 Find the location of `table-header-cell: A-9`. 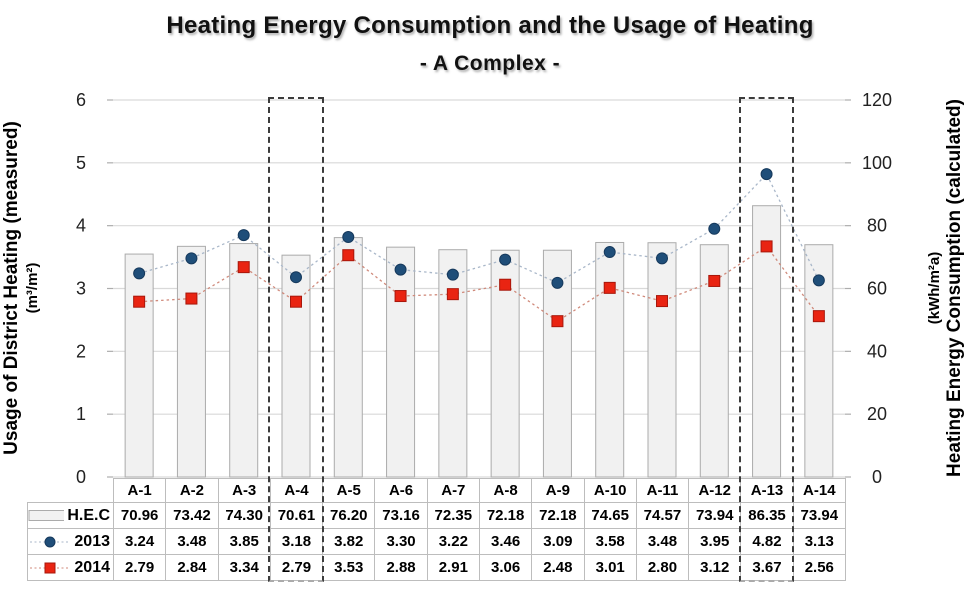

table-header-cell: A-9 is located at coordinates (558, 490).